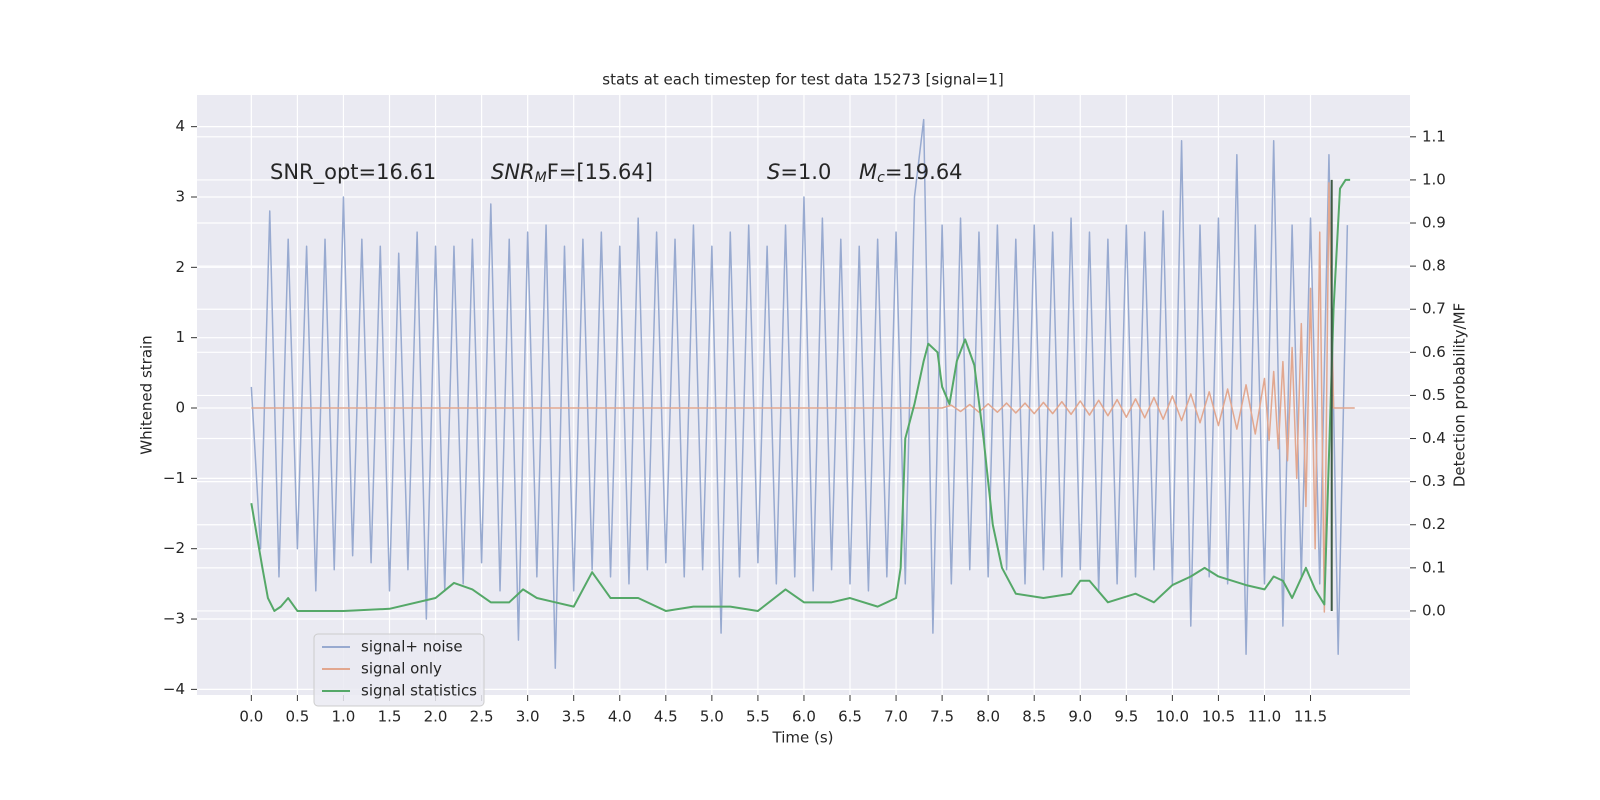  Describe the element at coordinates (353, 172) in the screenshot. I see `annotation: SNR_opt=16.61` at that location.